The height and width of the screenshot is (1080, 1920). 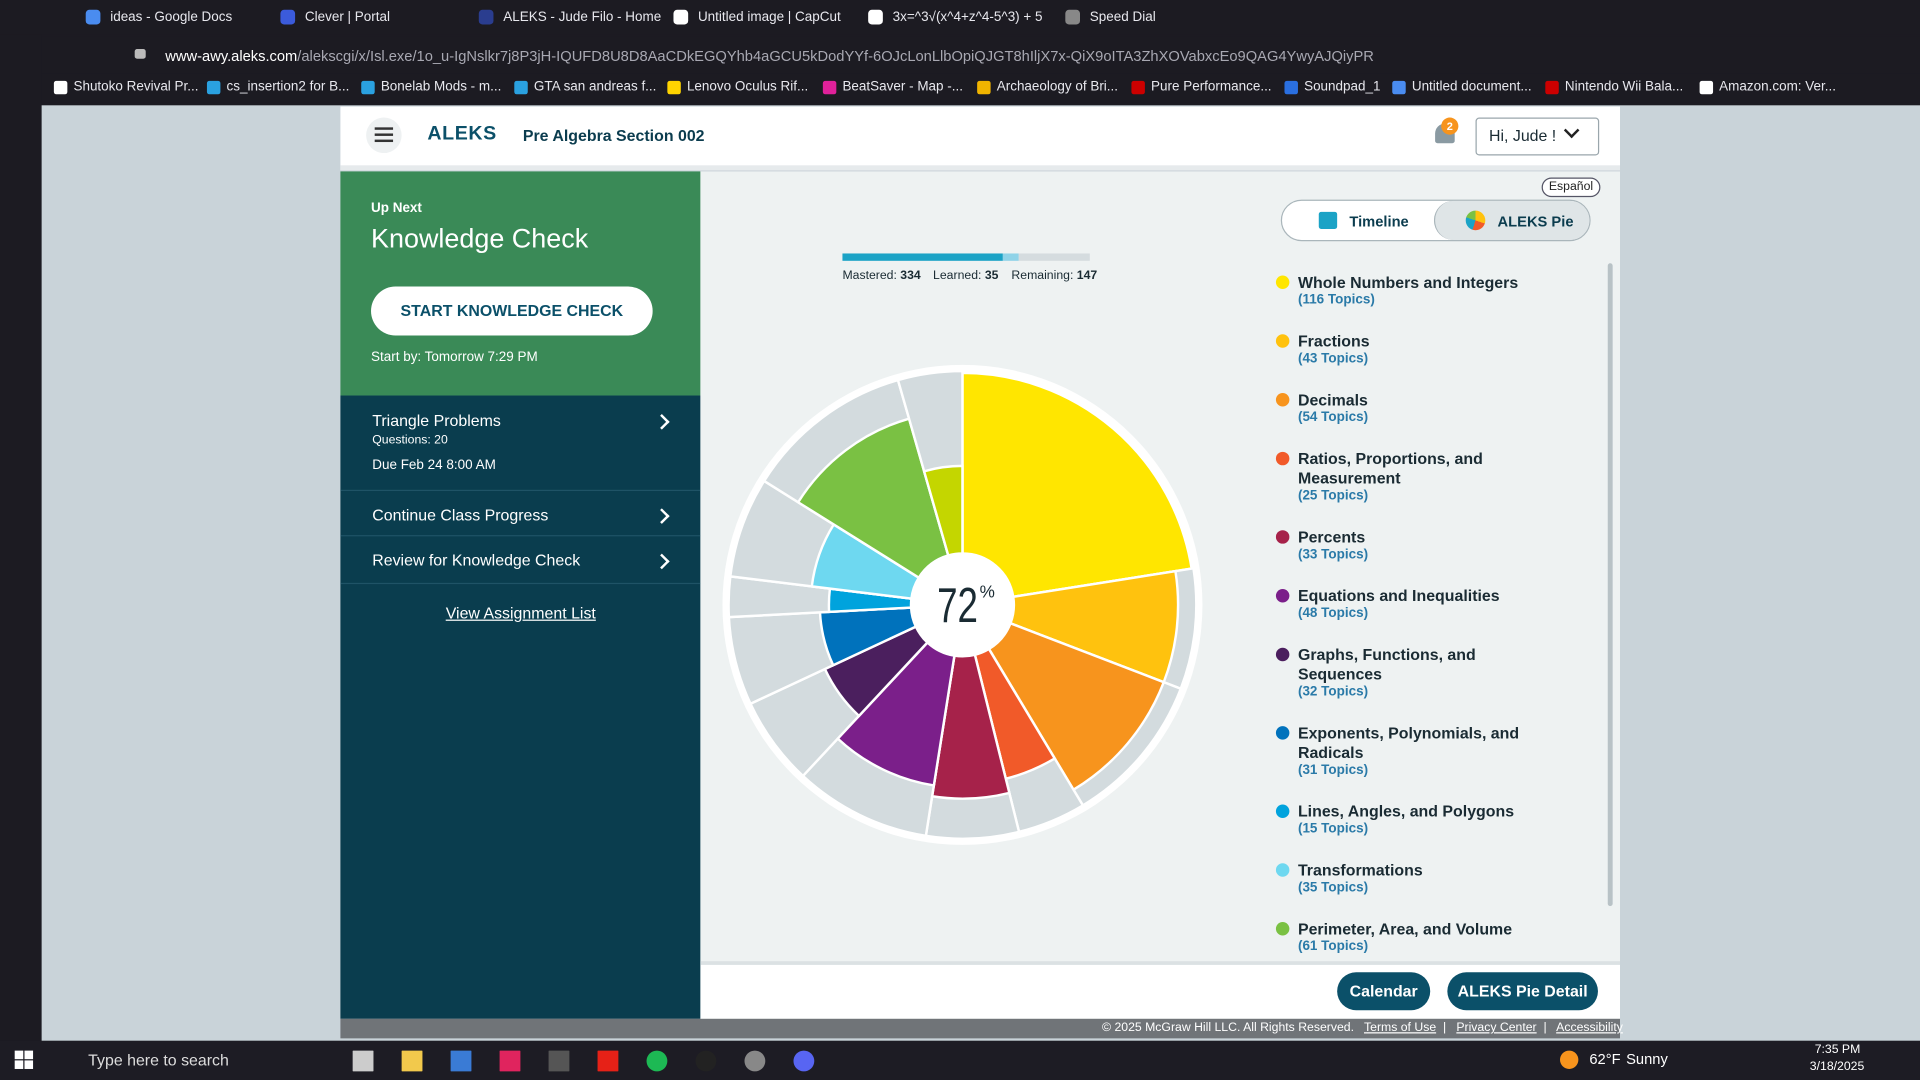 What do you see at coordinates (987, 592) in the screenshot?
I see `pie-percent-unit: %` at bounding box center [987, 592].